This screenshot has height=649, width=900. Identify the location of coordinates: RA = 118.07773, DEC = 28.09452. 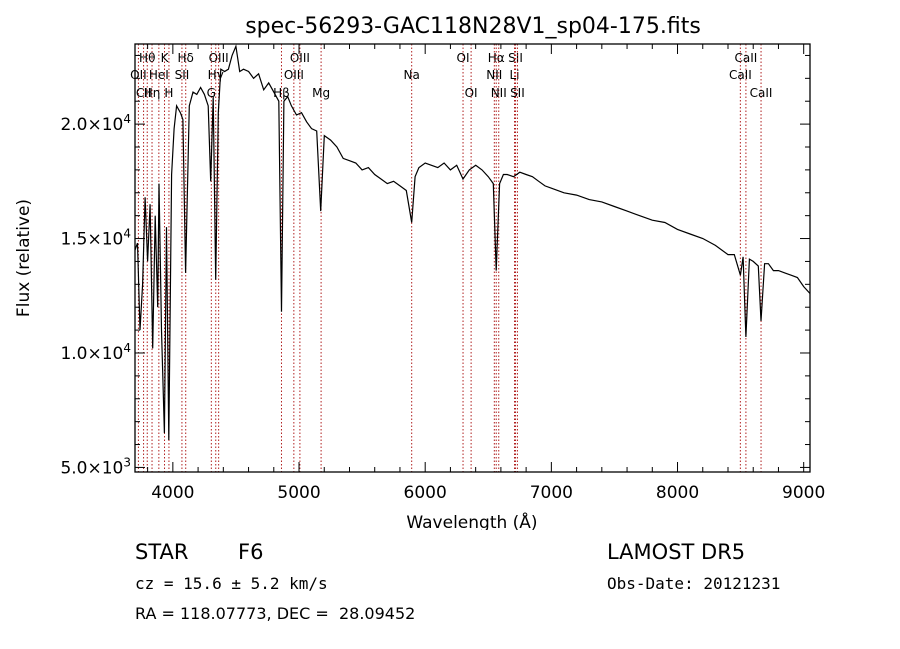
(275, 613).